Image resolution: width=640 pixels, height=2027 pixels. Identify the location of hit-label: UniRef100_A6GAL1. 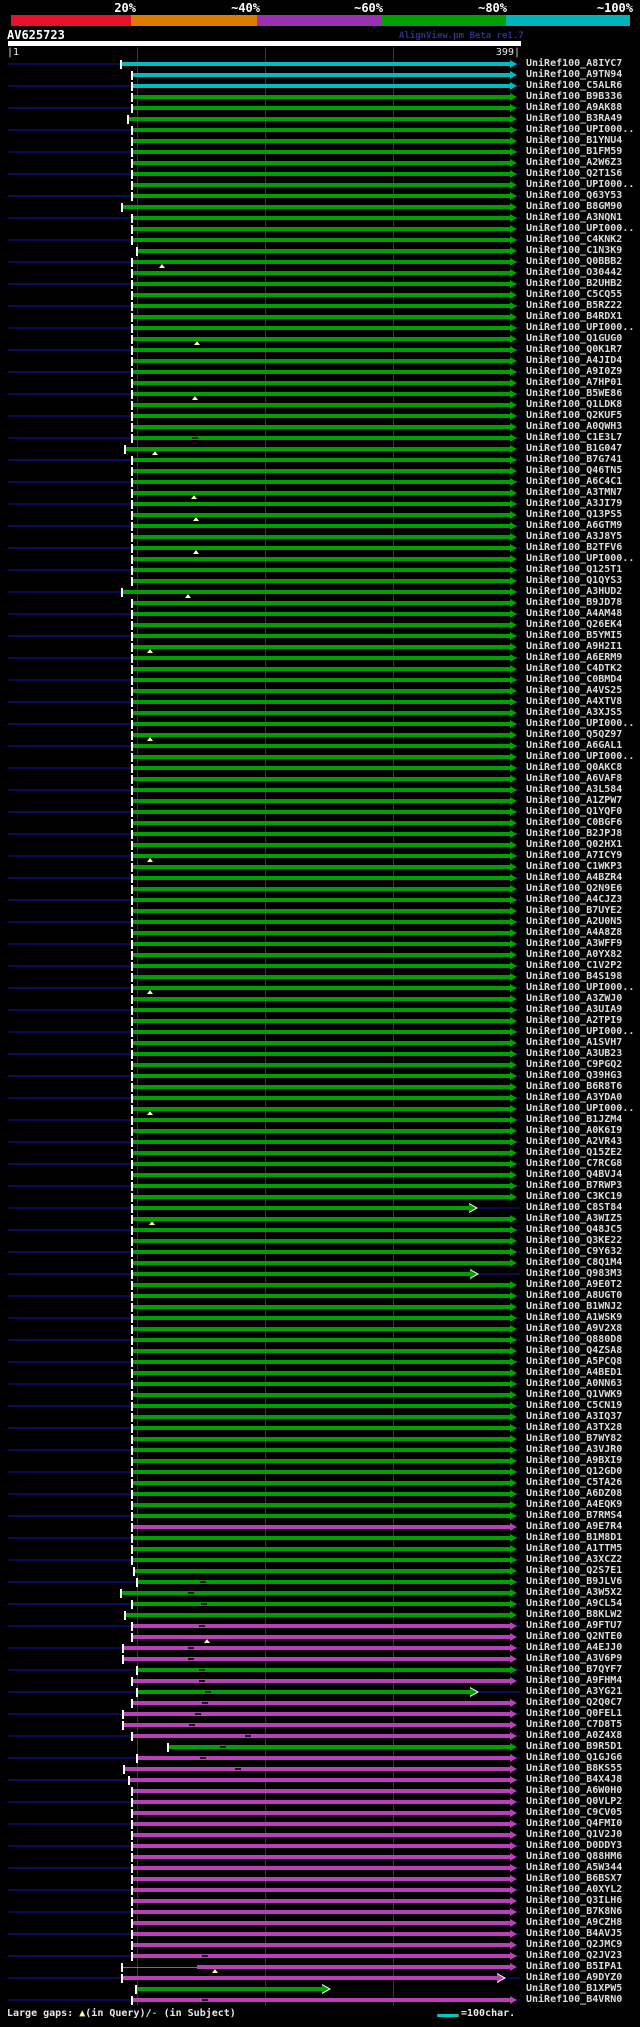
(574, 745).